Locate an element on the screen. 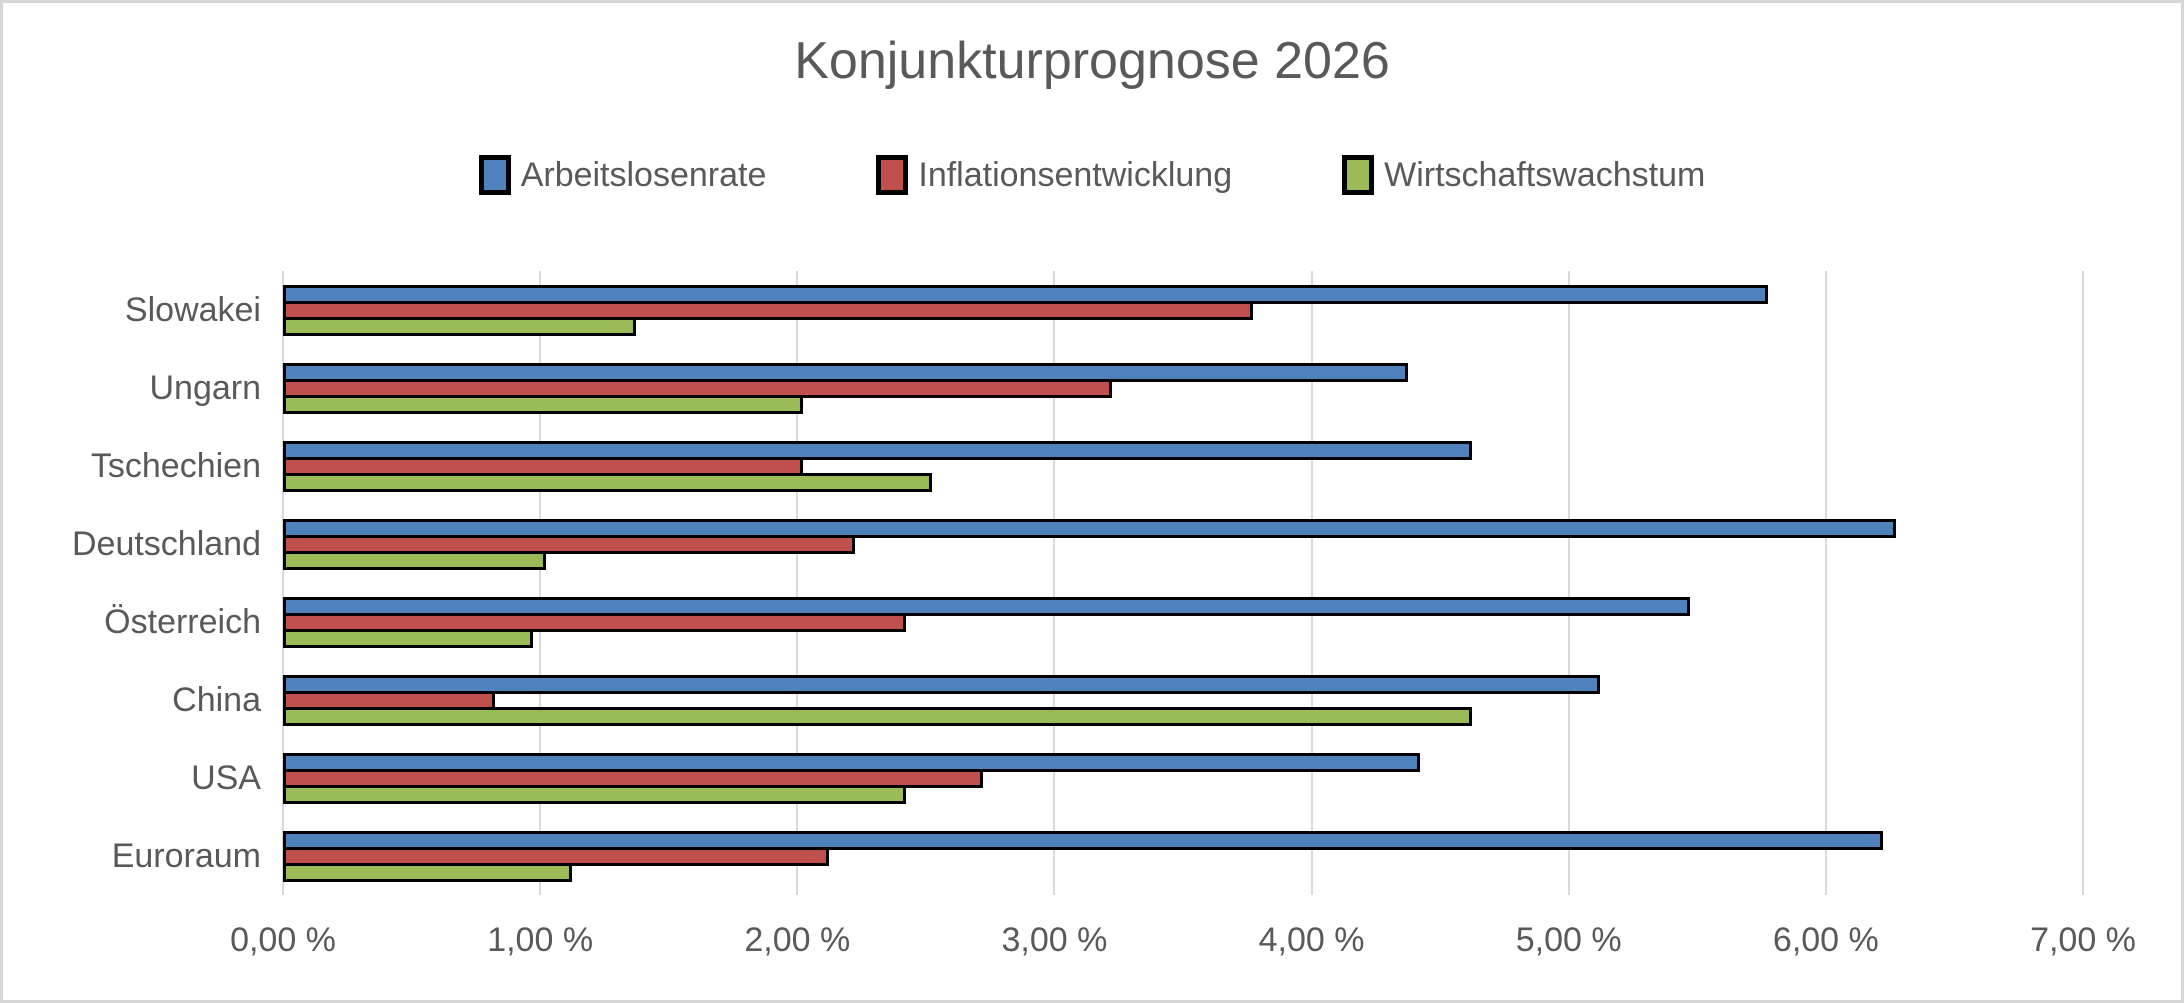 This screenshot has width=2184, height=1003. bar-inflationsentwicklung-deutschland is located at coordinates (569, 544).